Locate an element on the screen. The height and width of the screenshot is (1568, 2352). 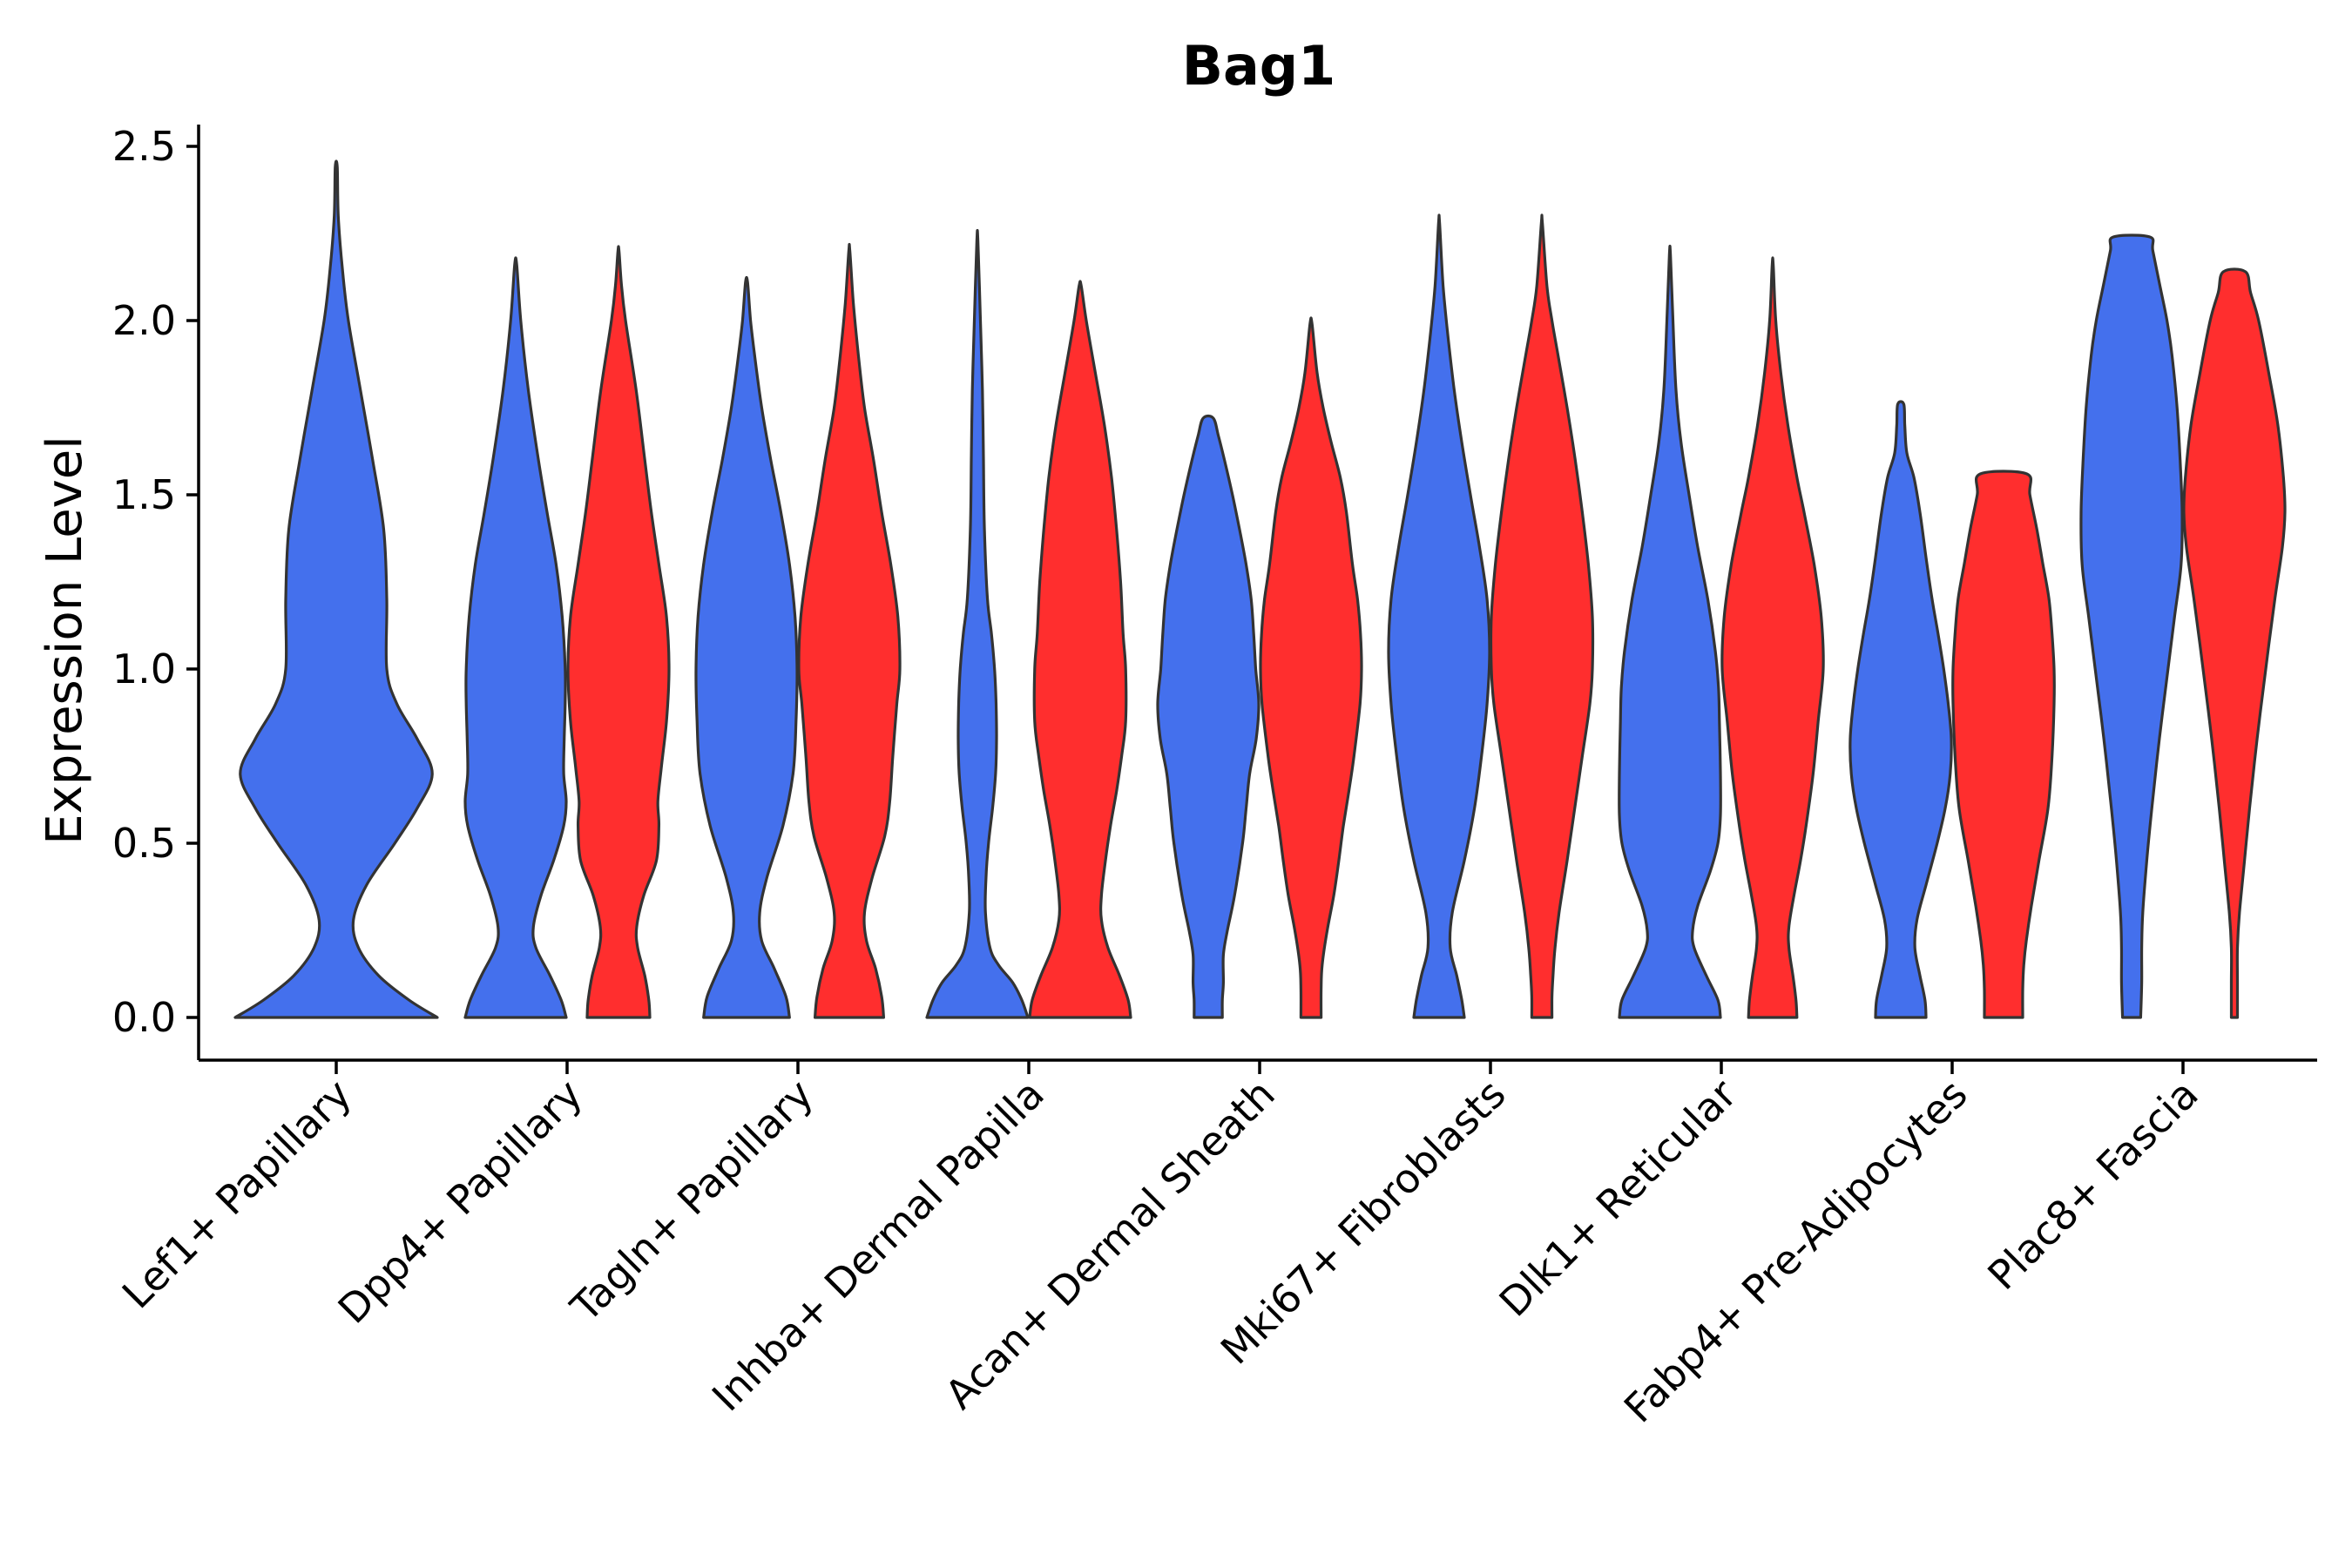
violin-8-red is located at coordinates (2234, 643).